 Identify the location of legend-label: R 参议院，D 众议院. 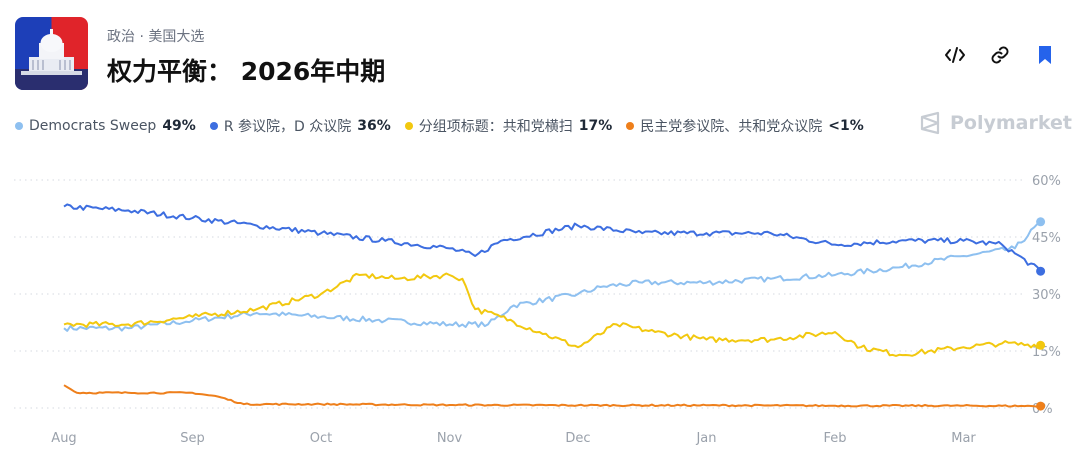
(287, 127).